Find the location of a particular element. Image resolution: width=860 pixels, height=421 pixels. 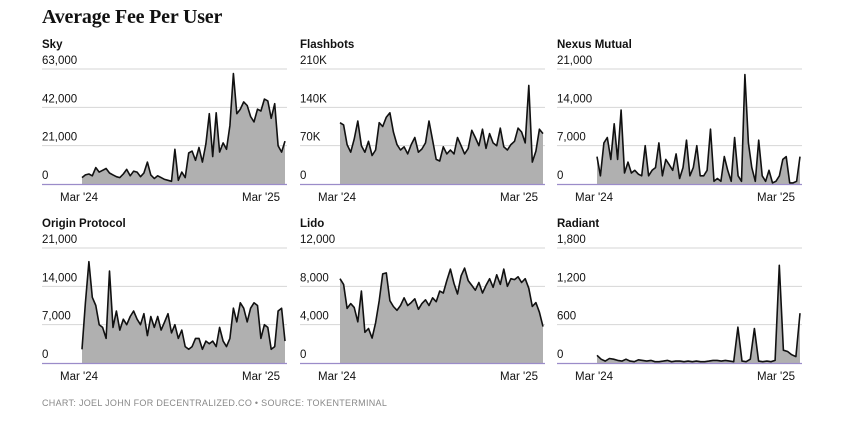

chart-panel-lido: Lido 0 4,000 8,000 12,000 Mar '24 Mar '25 is located at coordinates (422, 300).